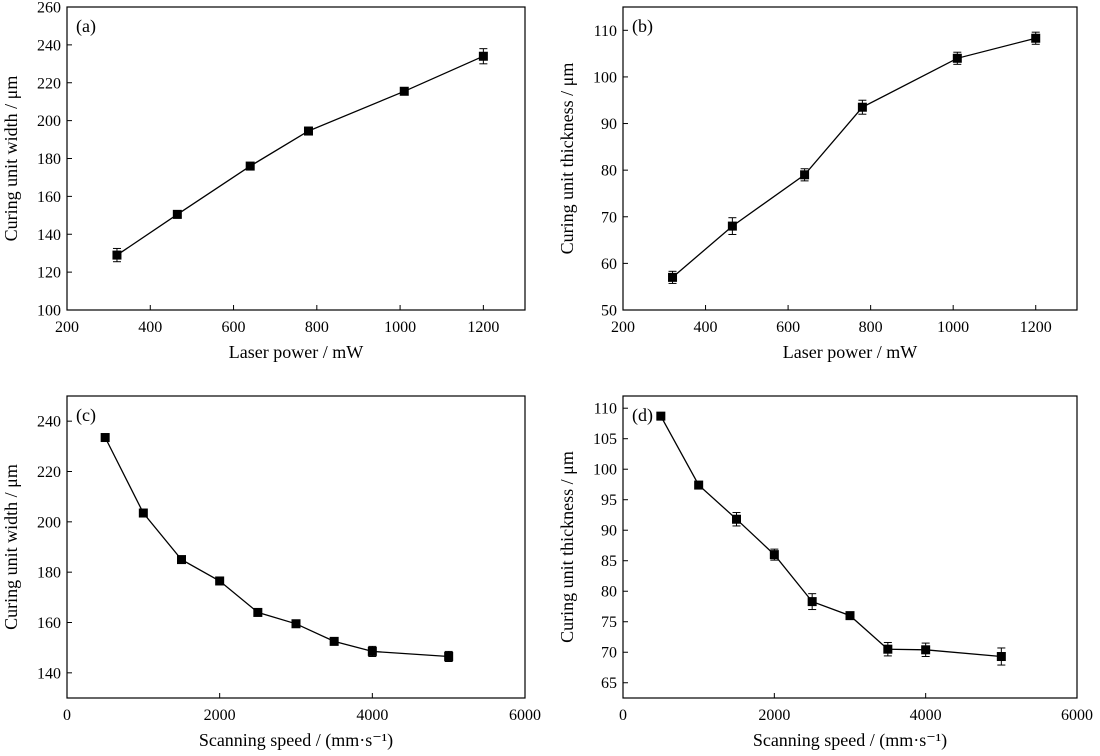 This screenshot has width=1100, height=756. What do you see at coordinates (49, 673) in the screenshot?
I see `y-tick-label-c: 140` at bounding box center [49, 673].